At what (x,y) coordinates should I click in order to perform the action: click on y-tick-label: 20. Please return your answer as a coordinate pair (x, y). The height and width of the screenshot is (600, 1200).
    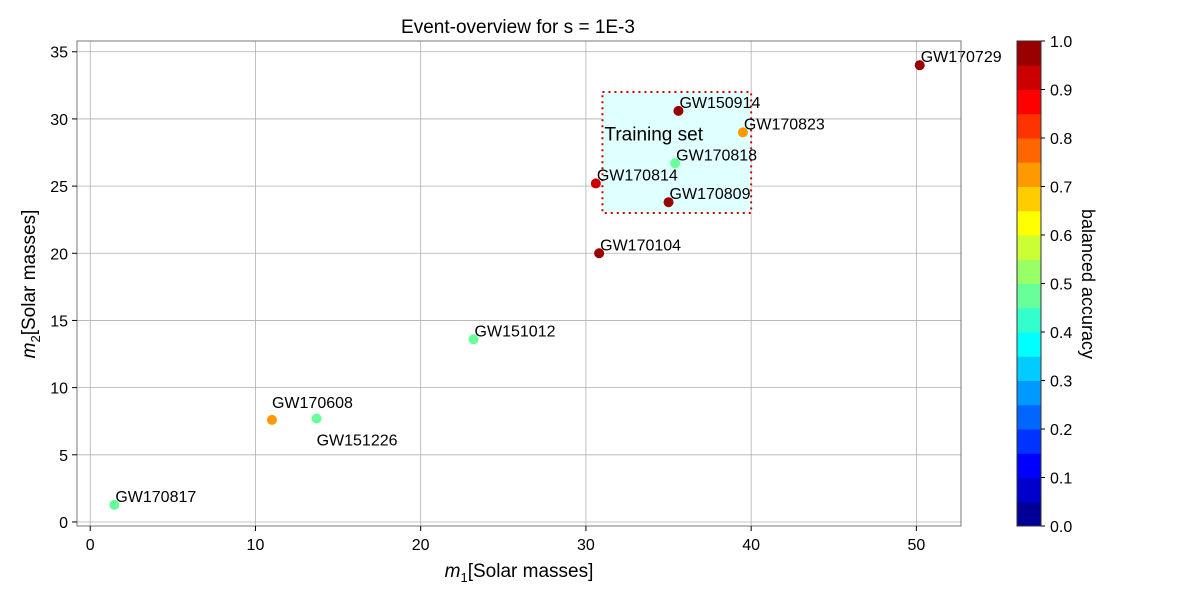
    Looking at the image, I should click on (59, 254).